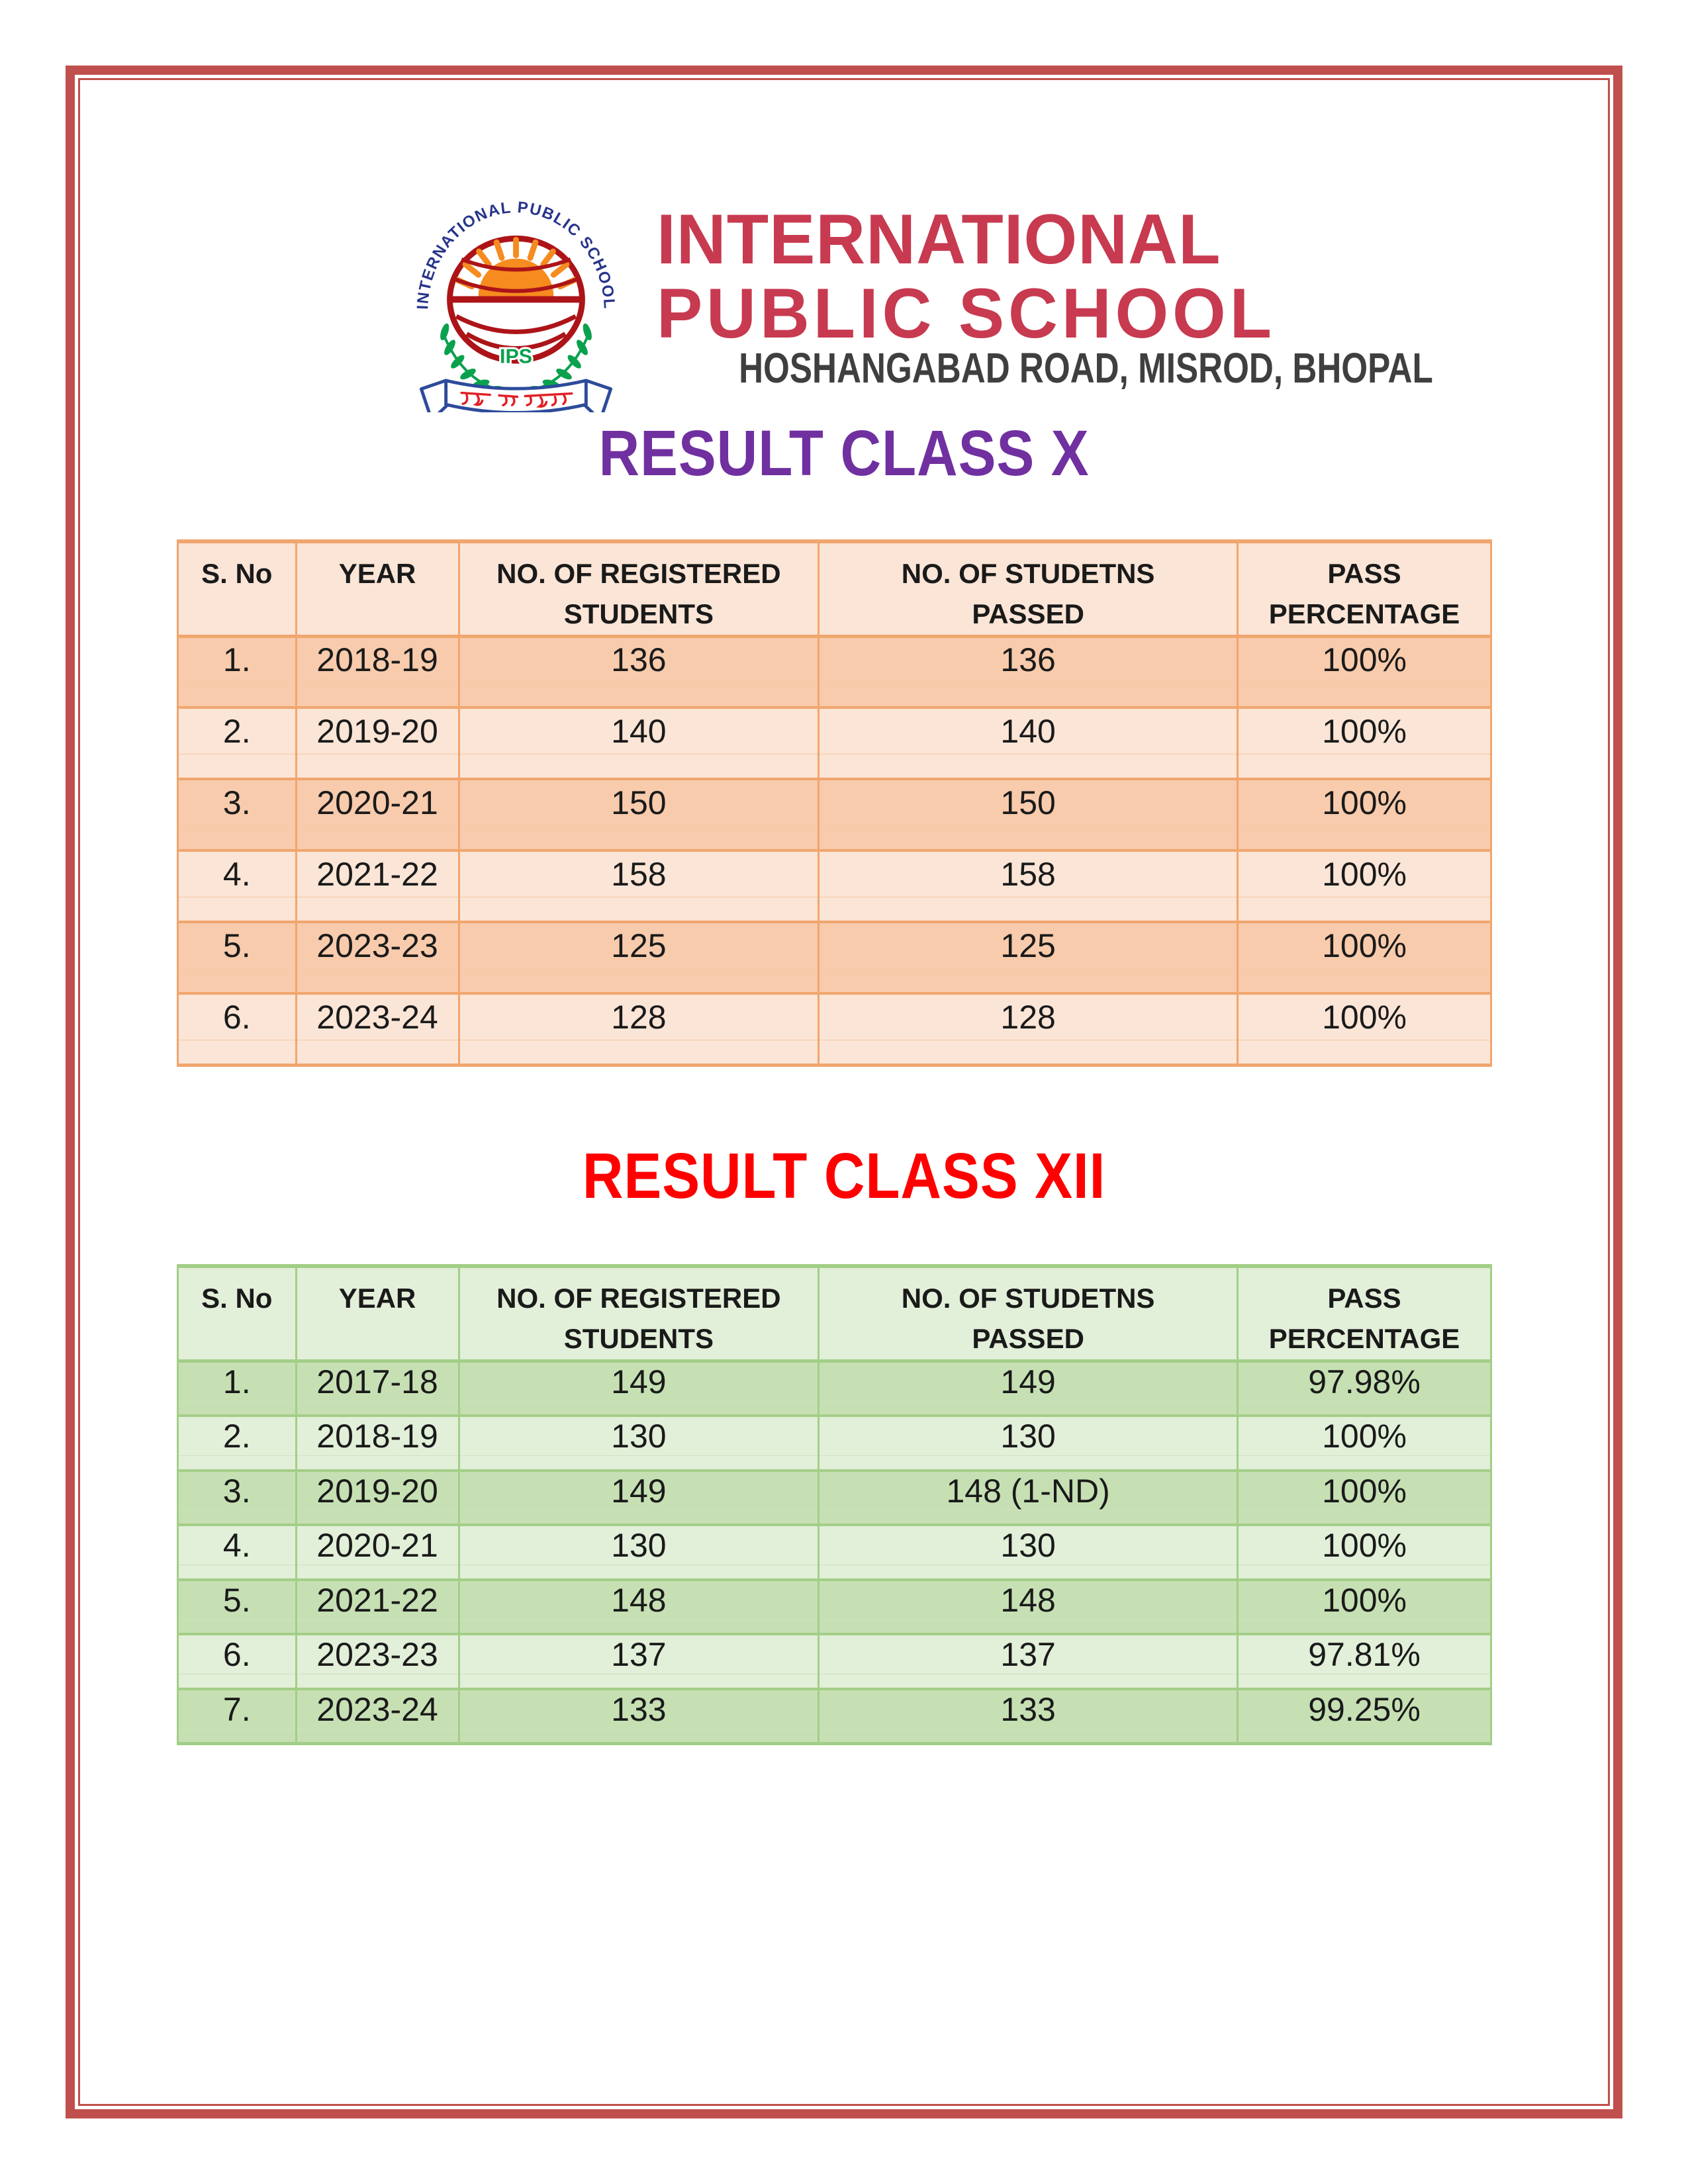  I want to click on school-name-line2: PUBLIC SCHOOL, so click(966, 313).